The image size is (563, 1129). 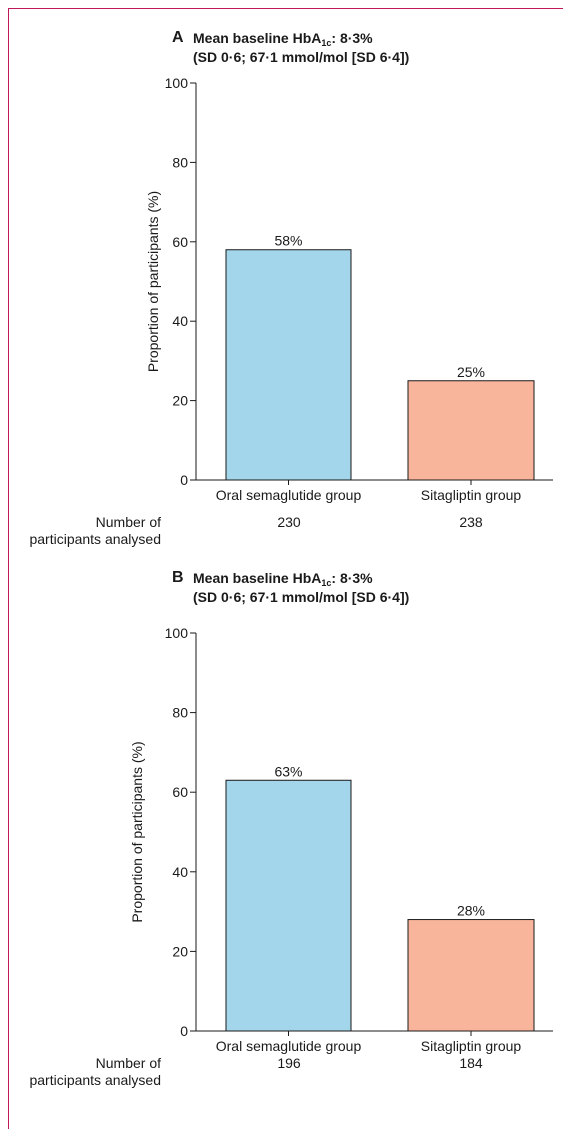 What do you see at coordinates (289, 522) in the screenshot?
I see `n-value-oral-semaglutide: 230` at bounding box center [289, 522].